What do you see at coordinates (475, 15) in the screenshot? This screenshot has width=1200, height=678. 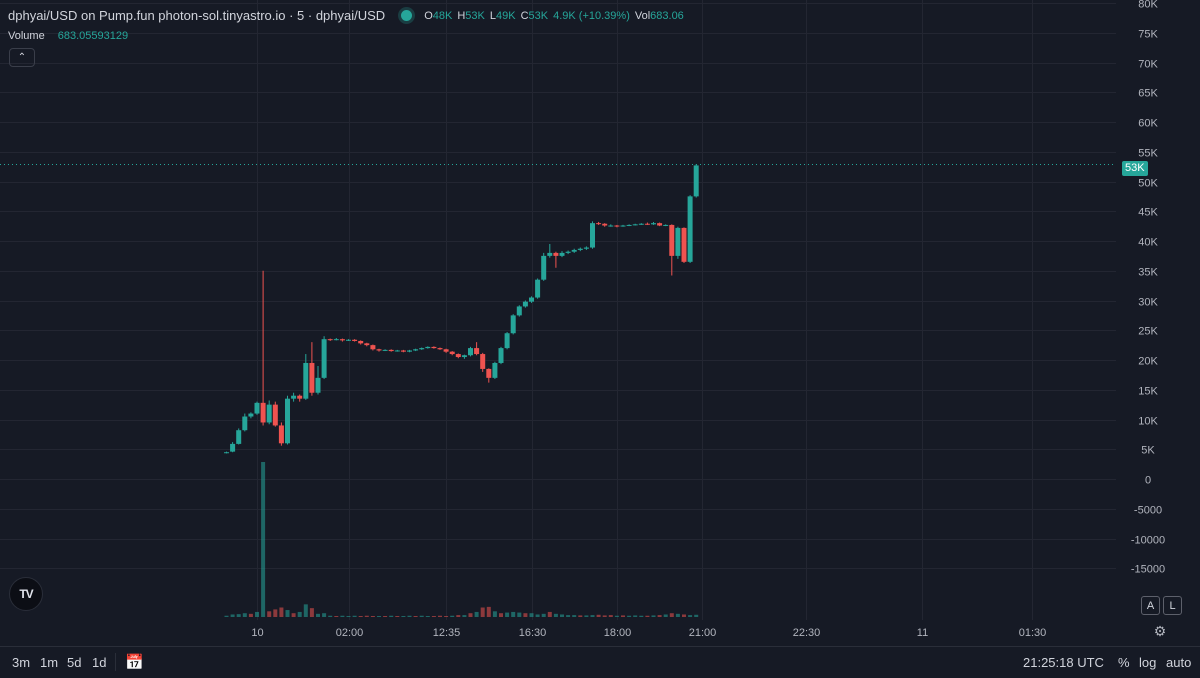 I see `high-value: 53K` at bounding box center [475, 15].